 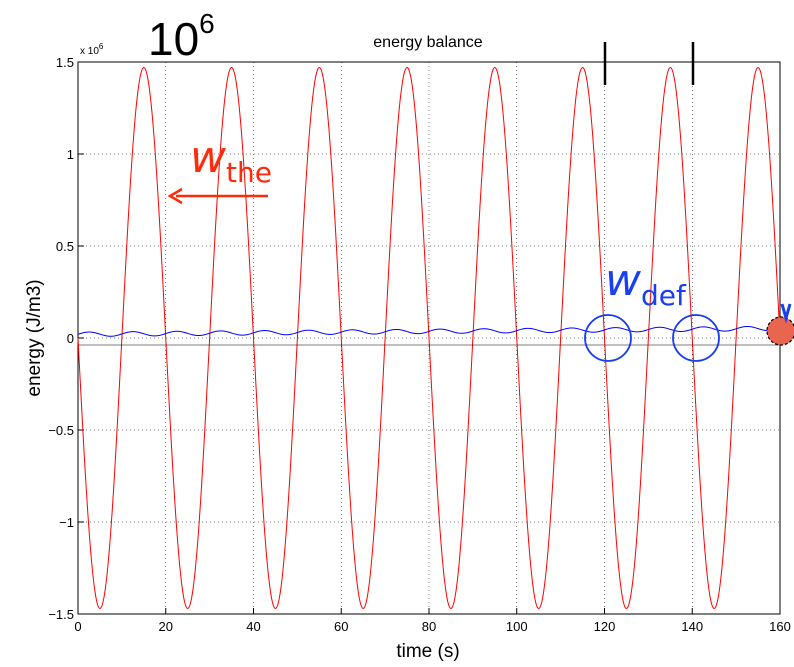 I want to click on w-def-label: wdef, so click(x=646, y=283).